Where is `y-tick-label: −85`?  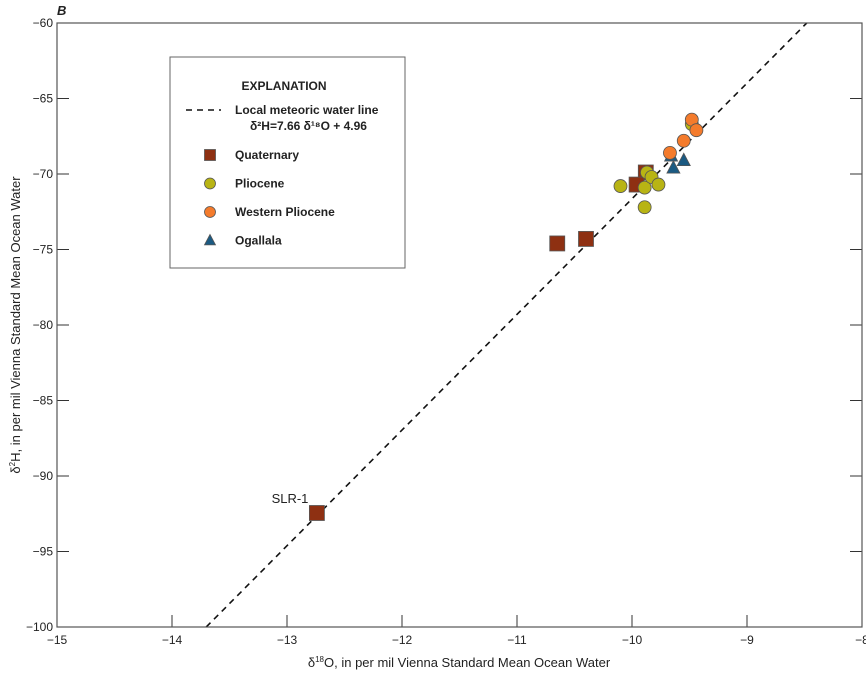
y-tick-label: −85 is located at coordinates (43, 401).